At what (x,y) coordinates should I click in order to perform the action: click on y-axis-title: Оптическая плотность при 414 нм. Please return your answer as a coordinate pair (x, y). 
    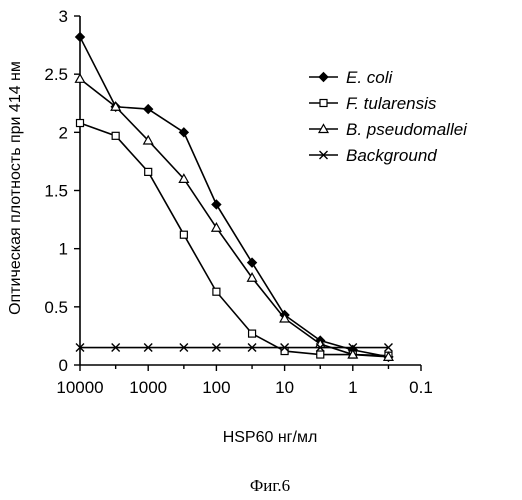
    Looking at the image, I should click on (15, 188).